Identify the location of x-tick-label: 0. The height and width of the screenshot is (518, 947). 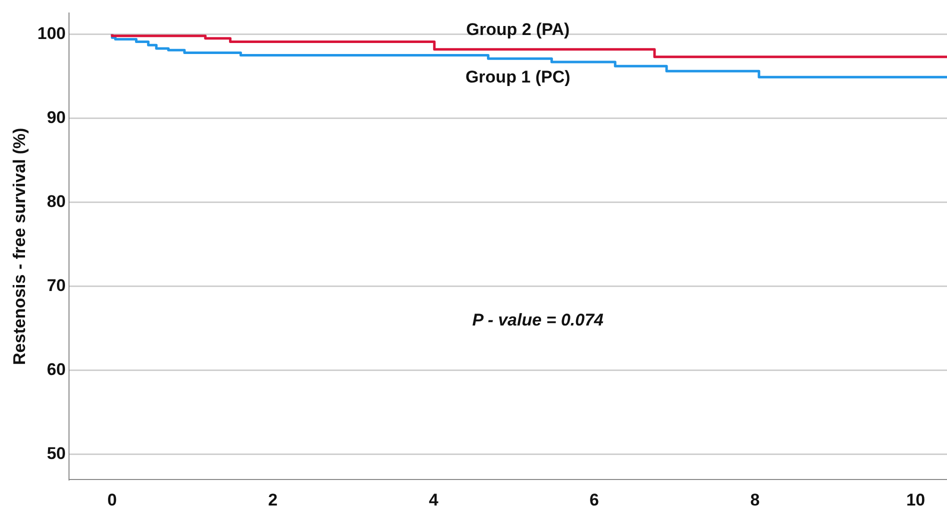
(112, 500).